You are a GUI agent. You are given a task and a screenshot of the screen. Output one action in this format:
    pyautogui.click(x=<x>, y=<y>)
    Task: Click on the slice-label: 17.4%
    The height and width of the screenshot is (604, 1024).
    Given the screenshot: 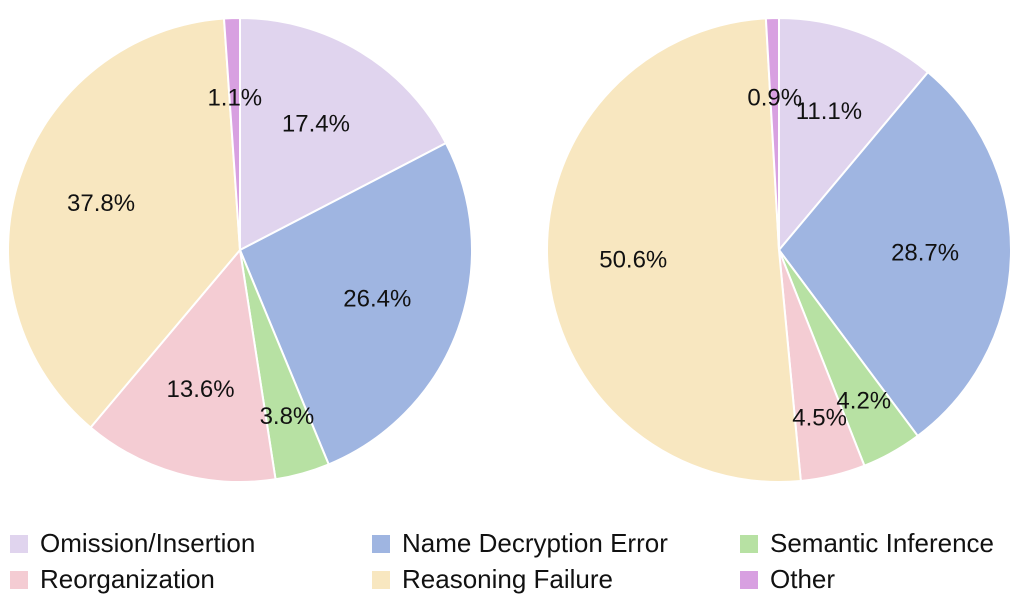 What is the action you would take?
    pyautogui.click(x=316, y=123)
    